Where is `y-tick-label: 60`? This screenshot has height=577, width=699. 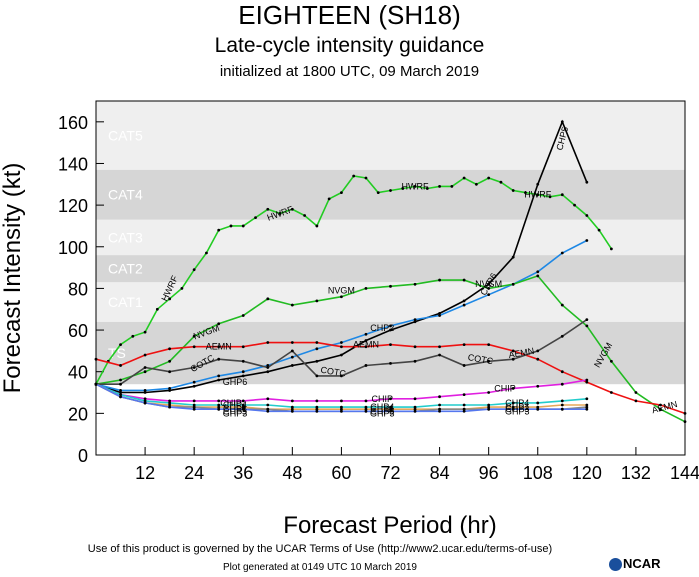
y-tick-label: 60 is located at coordinates (78, 331).